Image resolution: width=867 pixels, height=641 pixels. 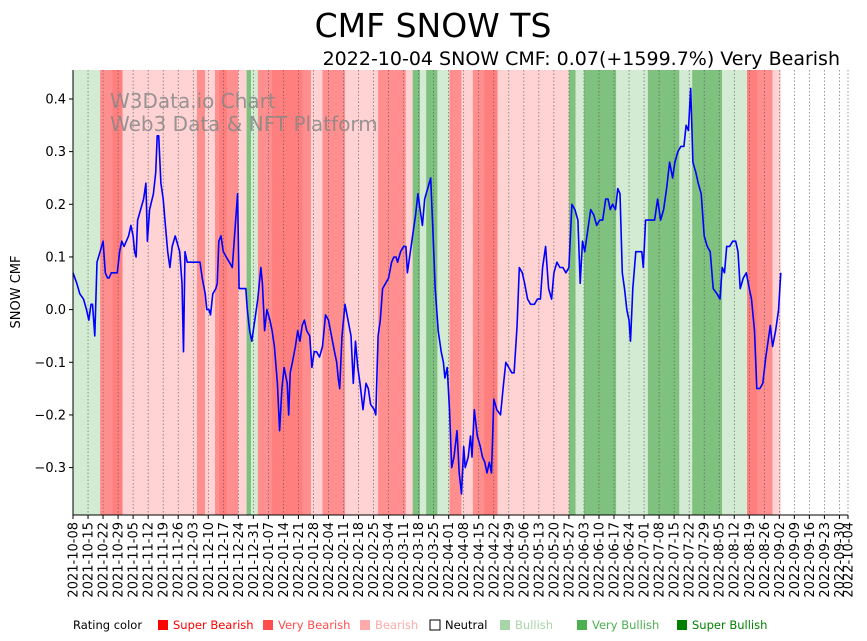 What do you see at coordinates (119, 560) in the screenshot?
I see `x-tick-label: 2021-10-29` at bounding box center [119, 560].